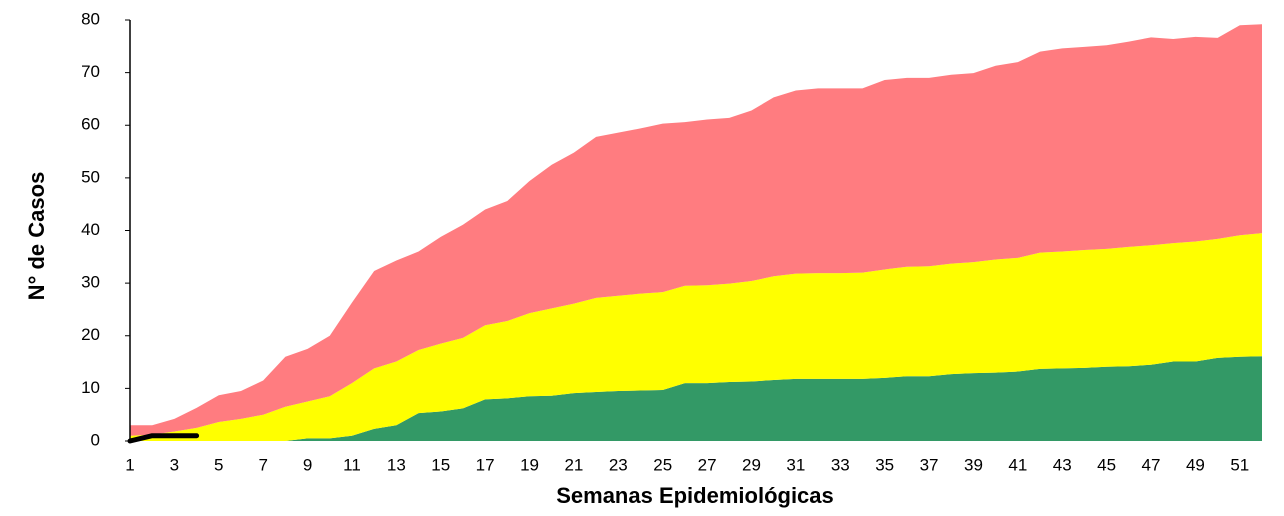 The height and width of the screenshot is (516, 1284). I want to click on x-tick-label: 1, so click(129, 464).